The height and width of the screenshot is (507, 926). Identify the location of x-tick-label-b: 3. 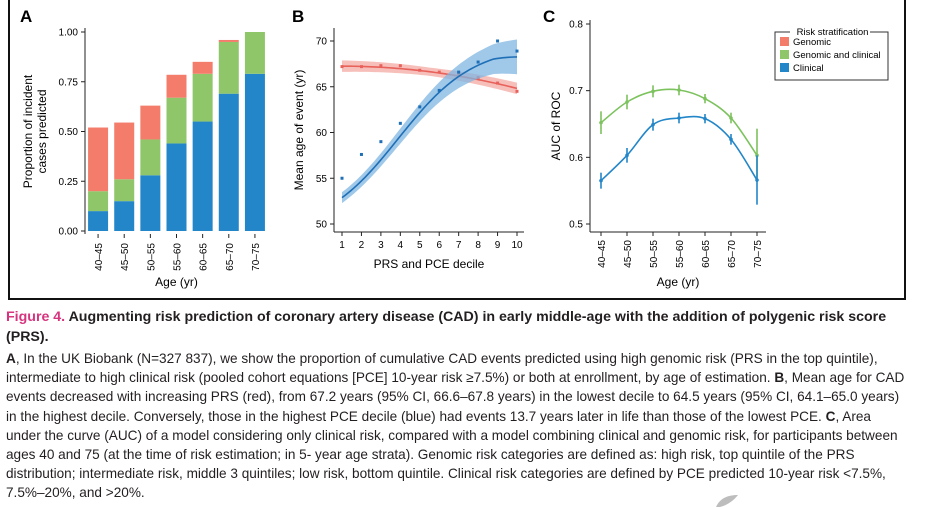
(381, 245).